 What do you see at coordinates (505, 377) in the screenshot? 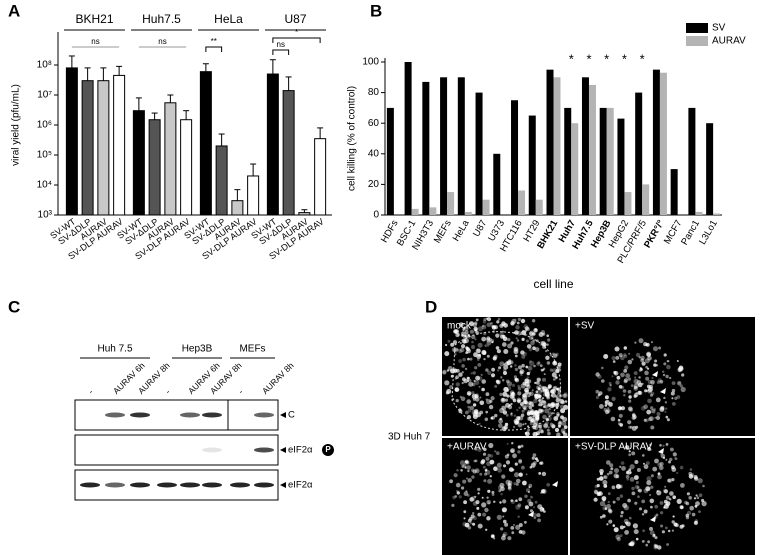
I see `cell-dots` at bounding box center [505, 377].